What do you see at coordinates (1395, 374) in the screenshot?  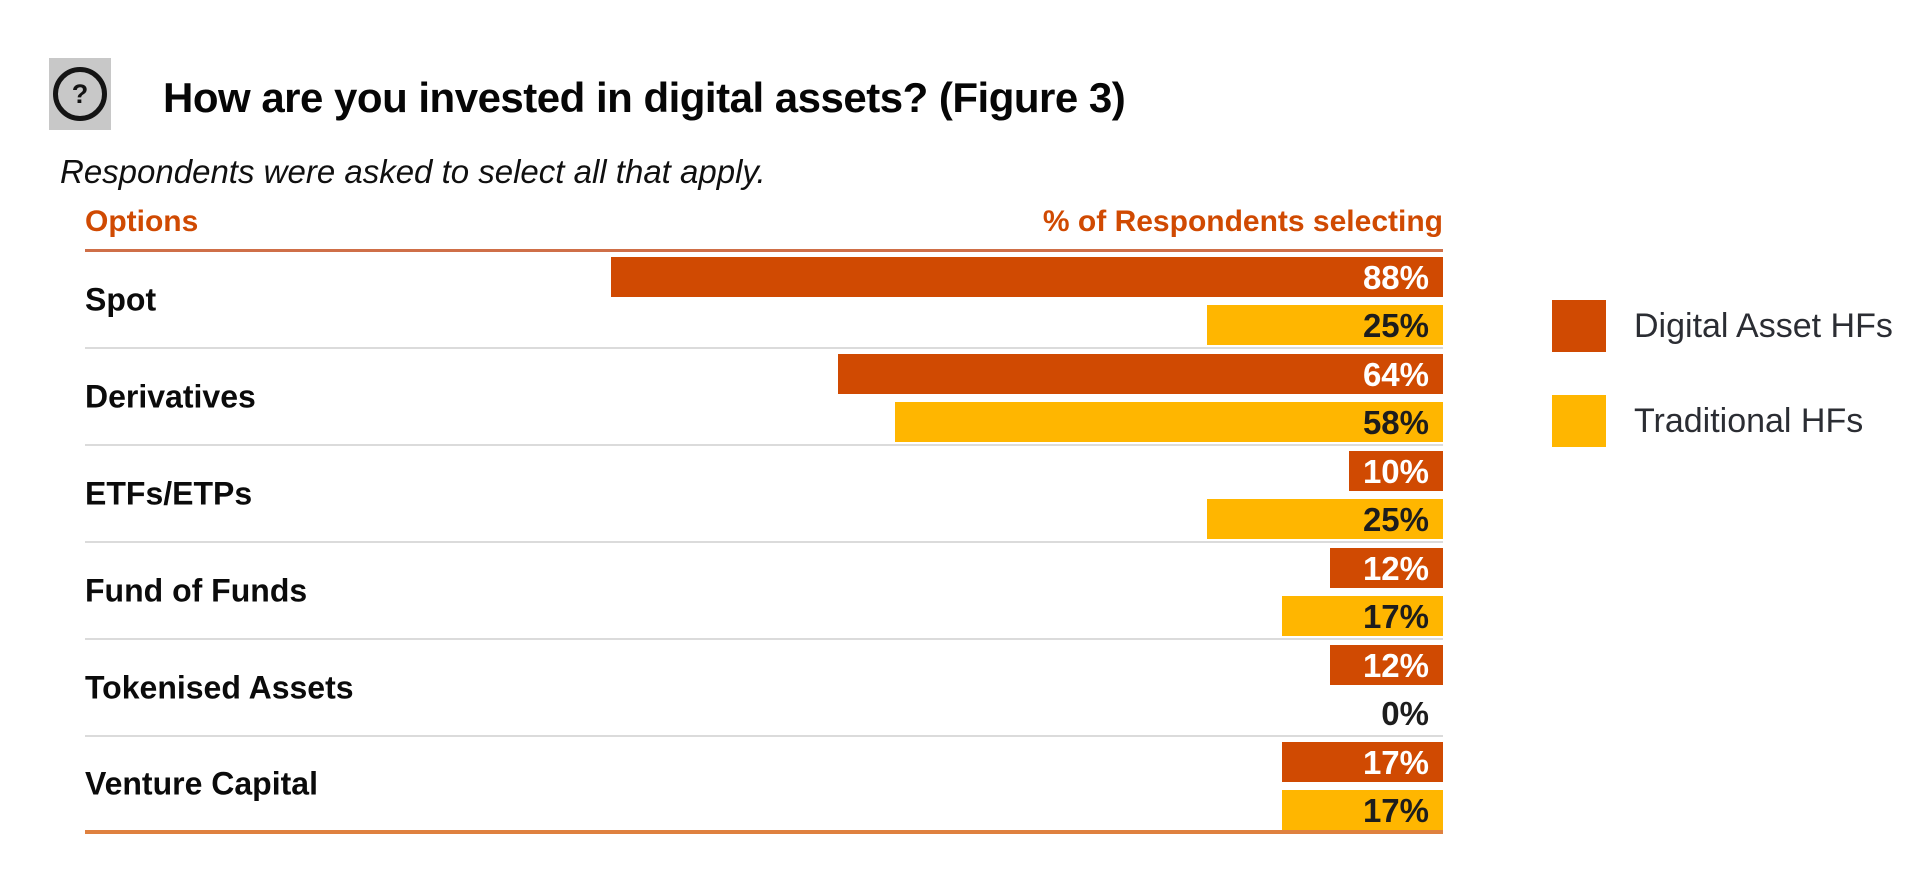 I see `bar-value-label: 64%` at bounding box center [1395, 374].